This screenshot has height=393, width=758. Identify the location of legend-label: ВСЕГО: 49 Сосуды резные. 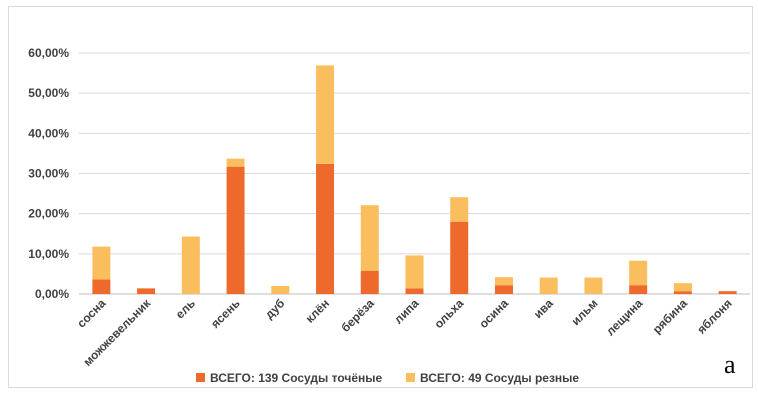
(499, 378).